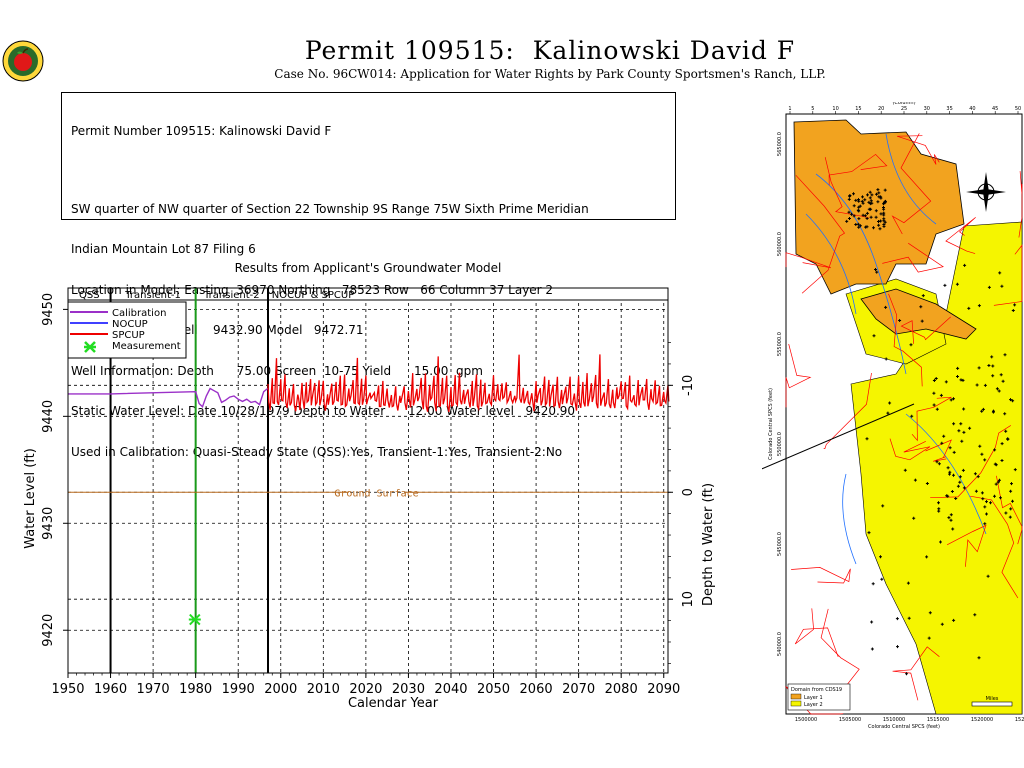  Describe the element at coordinates (813, 698) in the screenshot. I see `map-legend-layer1: Layer 1` at that location.